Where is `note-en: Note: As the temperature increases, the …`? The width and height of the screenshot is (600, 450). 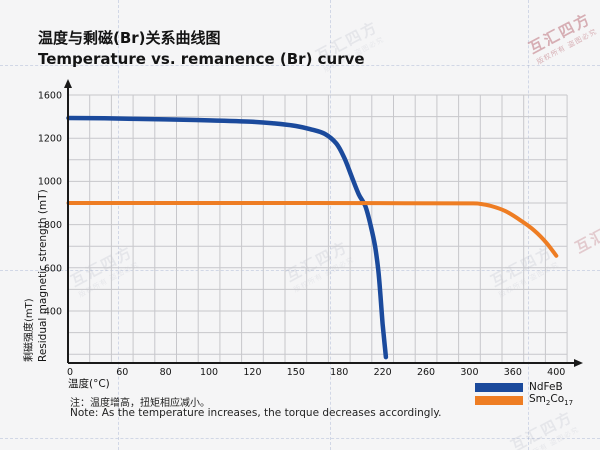 note-en: Note: As the temperature increases, the … is located at coordinates (256, 413).